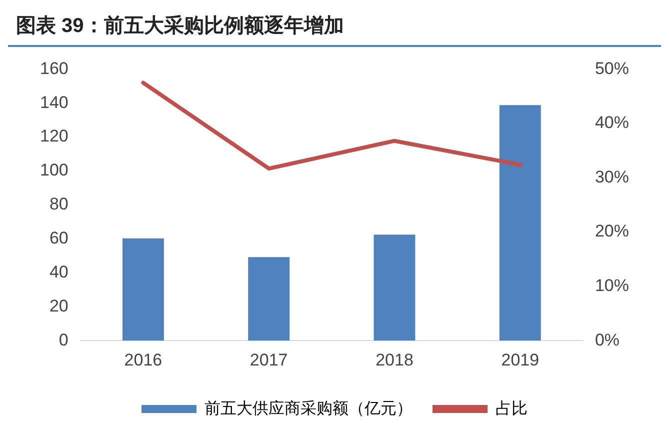 This screenshot has width=669, height=435. What do you see at coordinates (612, 122) in the screenshot?
I see `y2-tick-label: 40%` at bounding box center [612, 122].